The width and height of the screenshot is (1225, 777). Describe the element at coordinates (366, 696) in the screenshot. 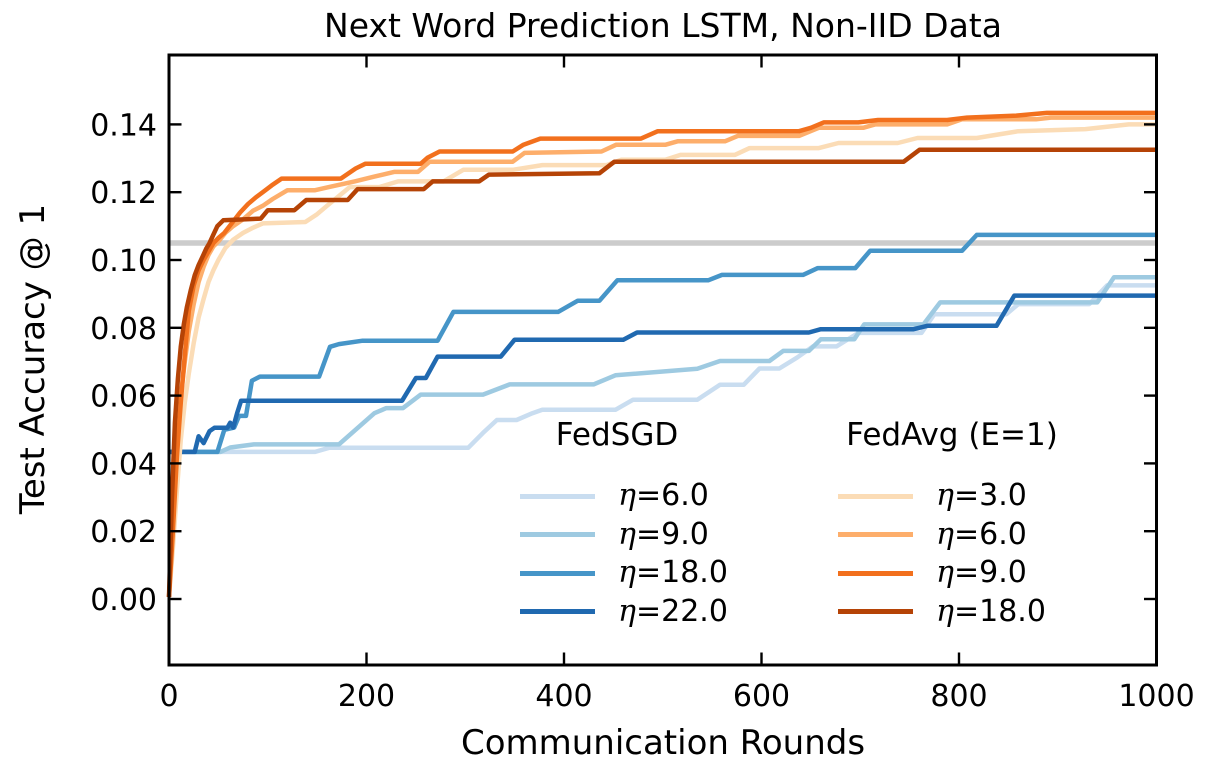

I see `x-tick-label: 200` at that location.